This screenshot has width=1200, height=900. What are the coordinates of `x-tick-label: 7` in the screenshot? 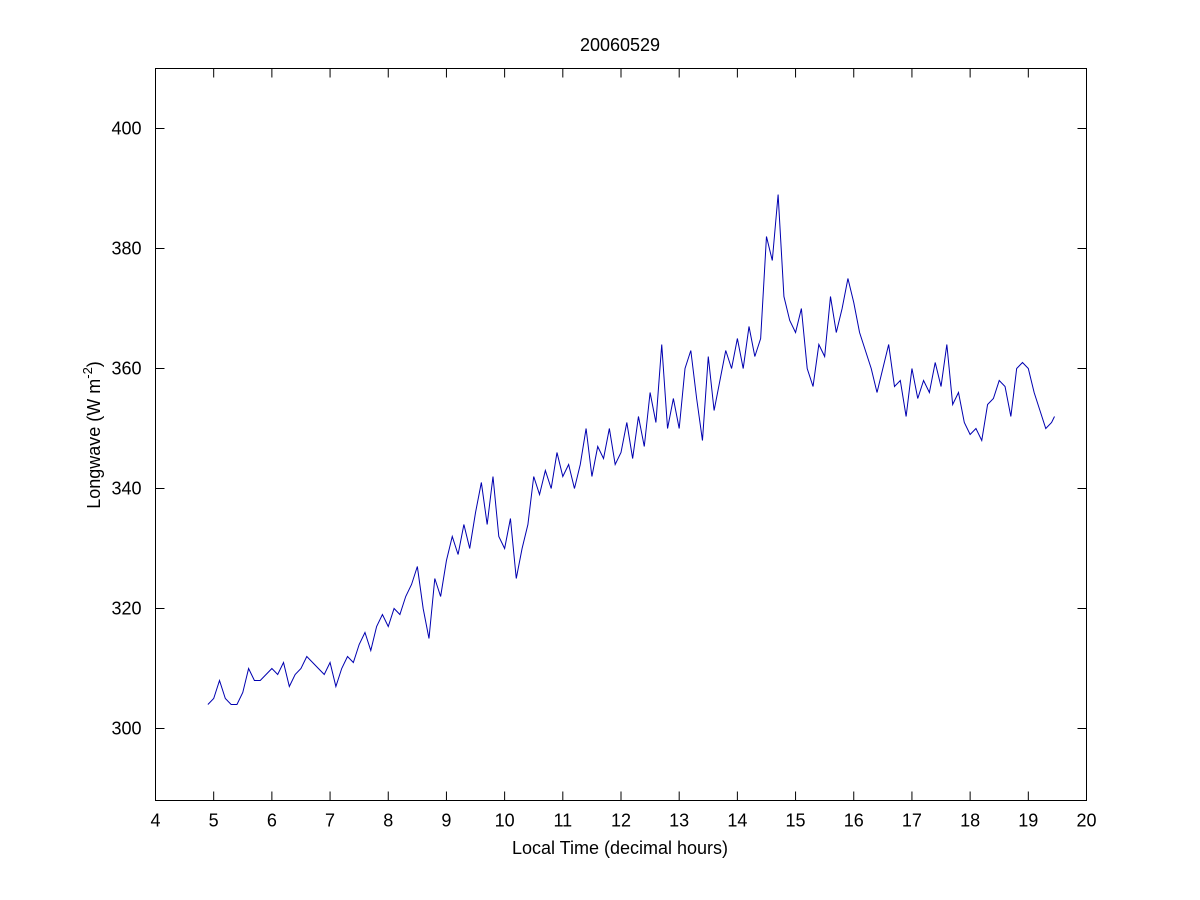 It's located at (330, 821).